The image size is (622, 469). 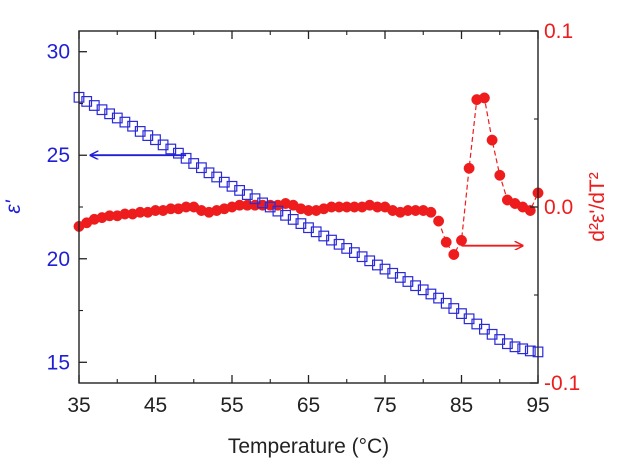 I want to click on x-tick-label: 55, so click(x=231, y=405).